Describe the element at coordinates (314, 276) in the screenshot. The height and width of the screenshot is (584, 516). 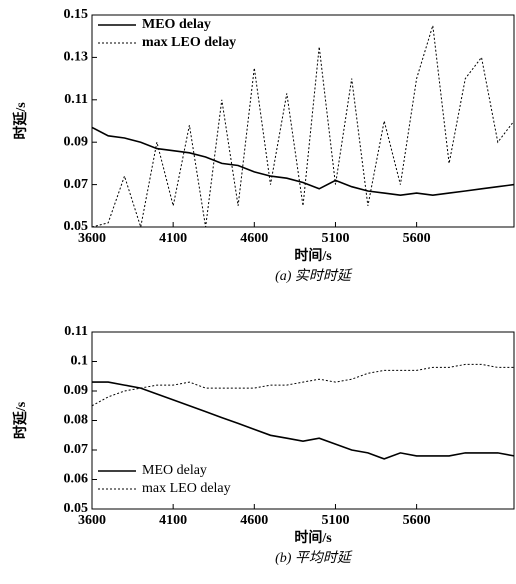
I see `caption: (a) 实时时延` at that location.